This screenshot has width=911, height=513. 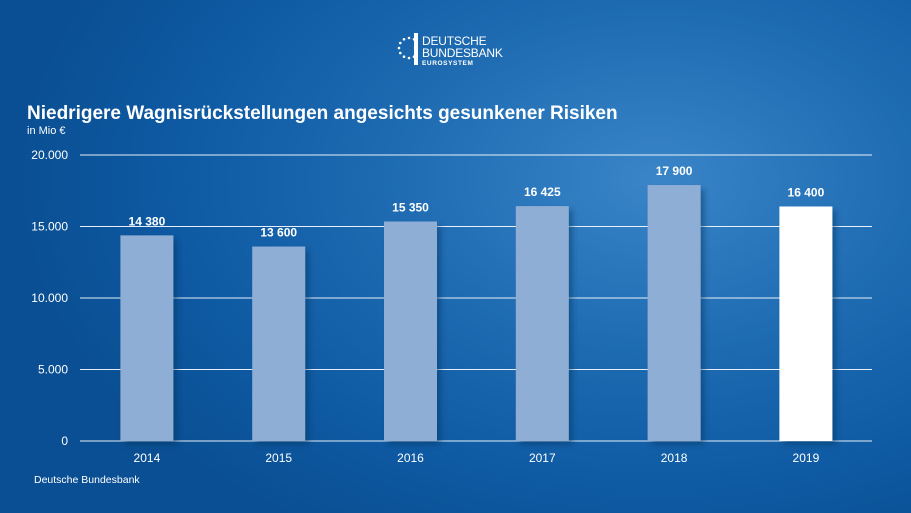 I want to click on y-tick-label: 20.000, so click(x=49, y=155).